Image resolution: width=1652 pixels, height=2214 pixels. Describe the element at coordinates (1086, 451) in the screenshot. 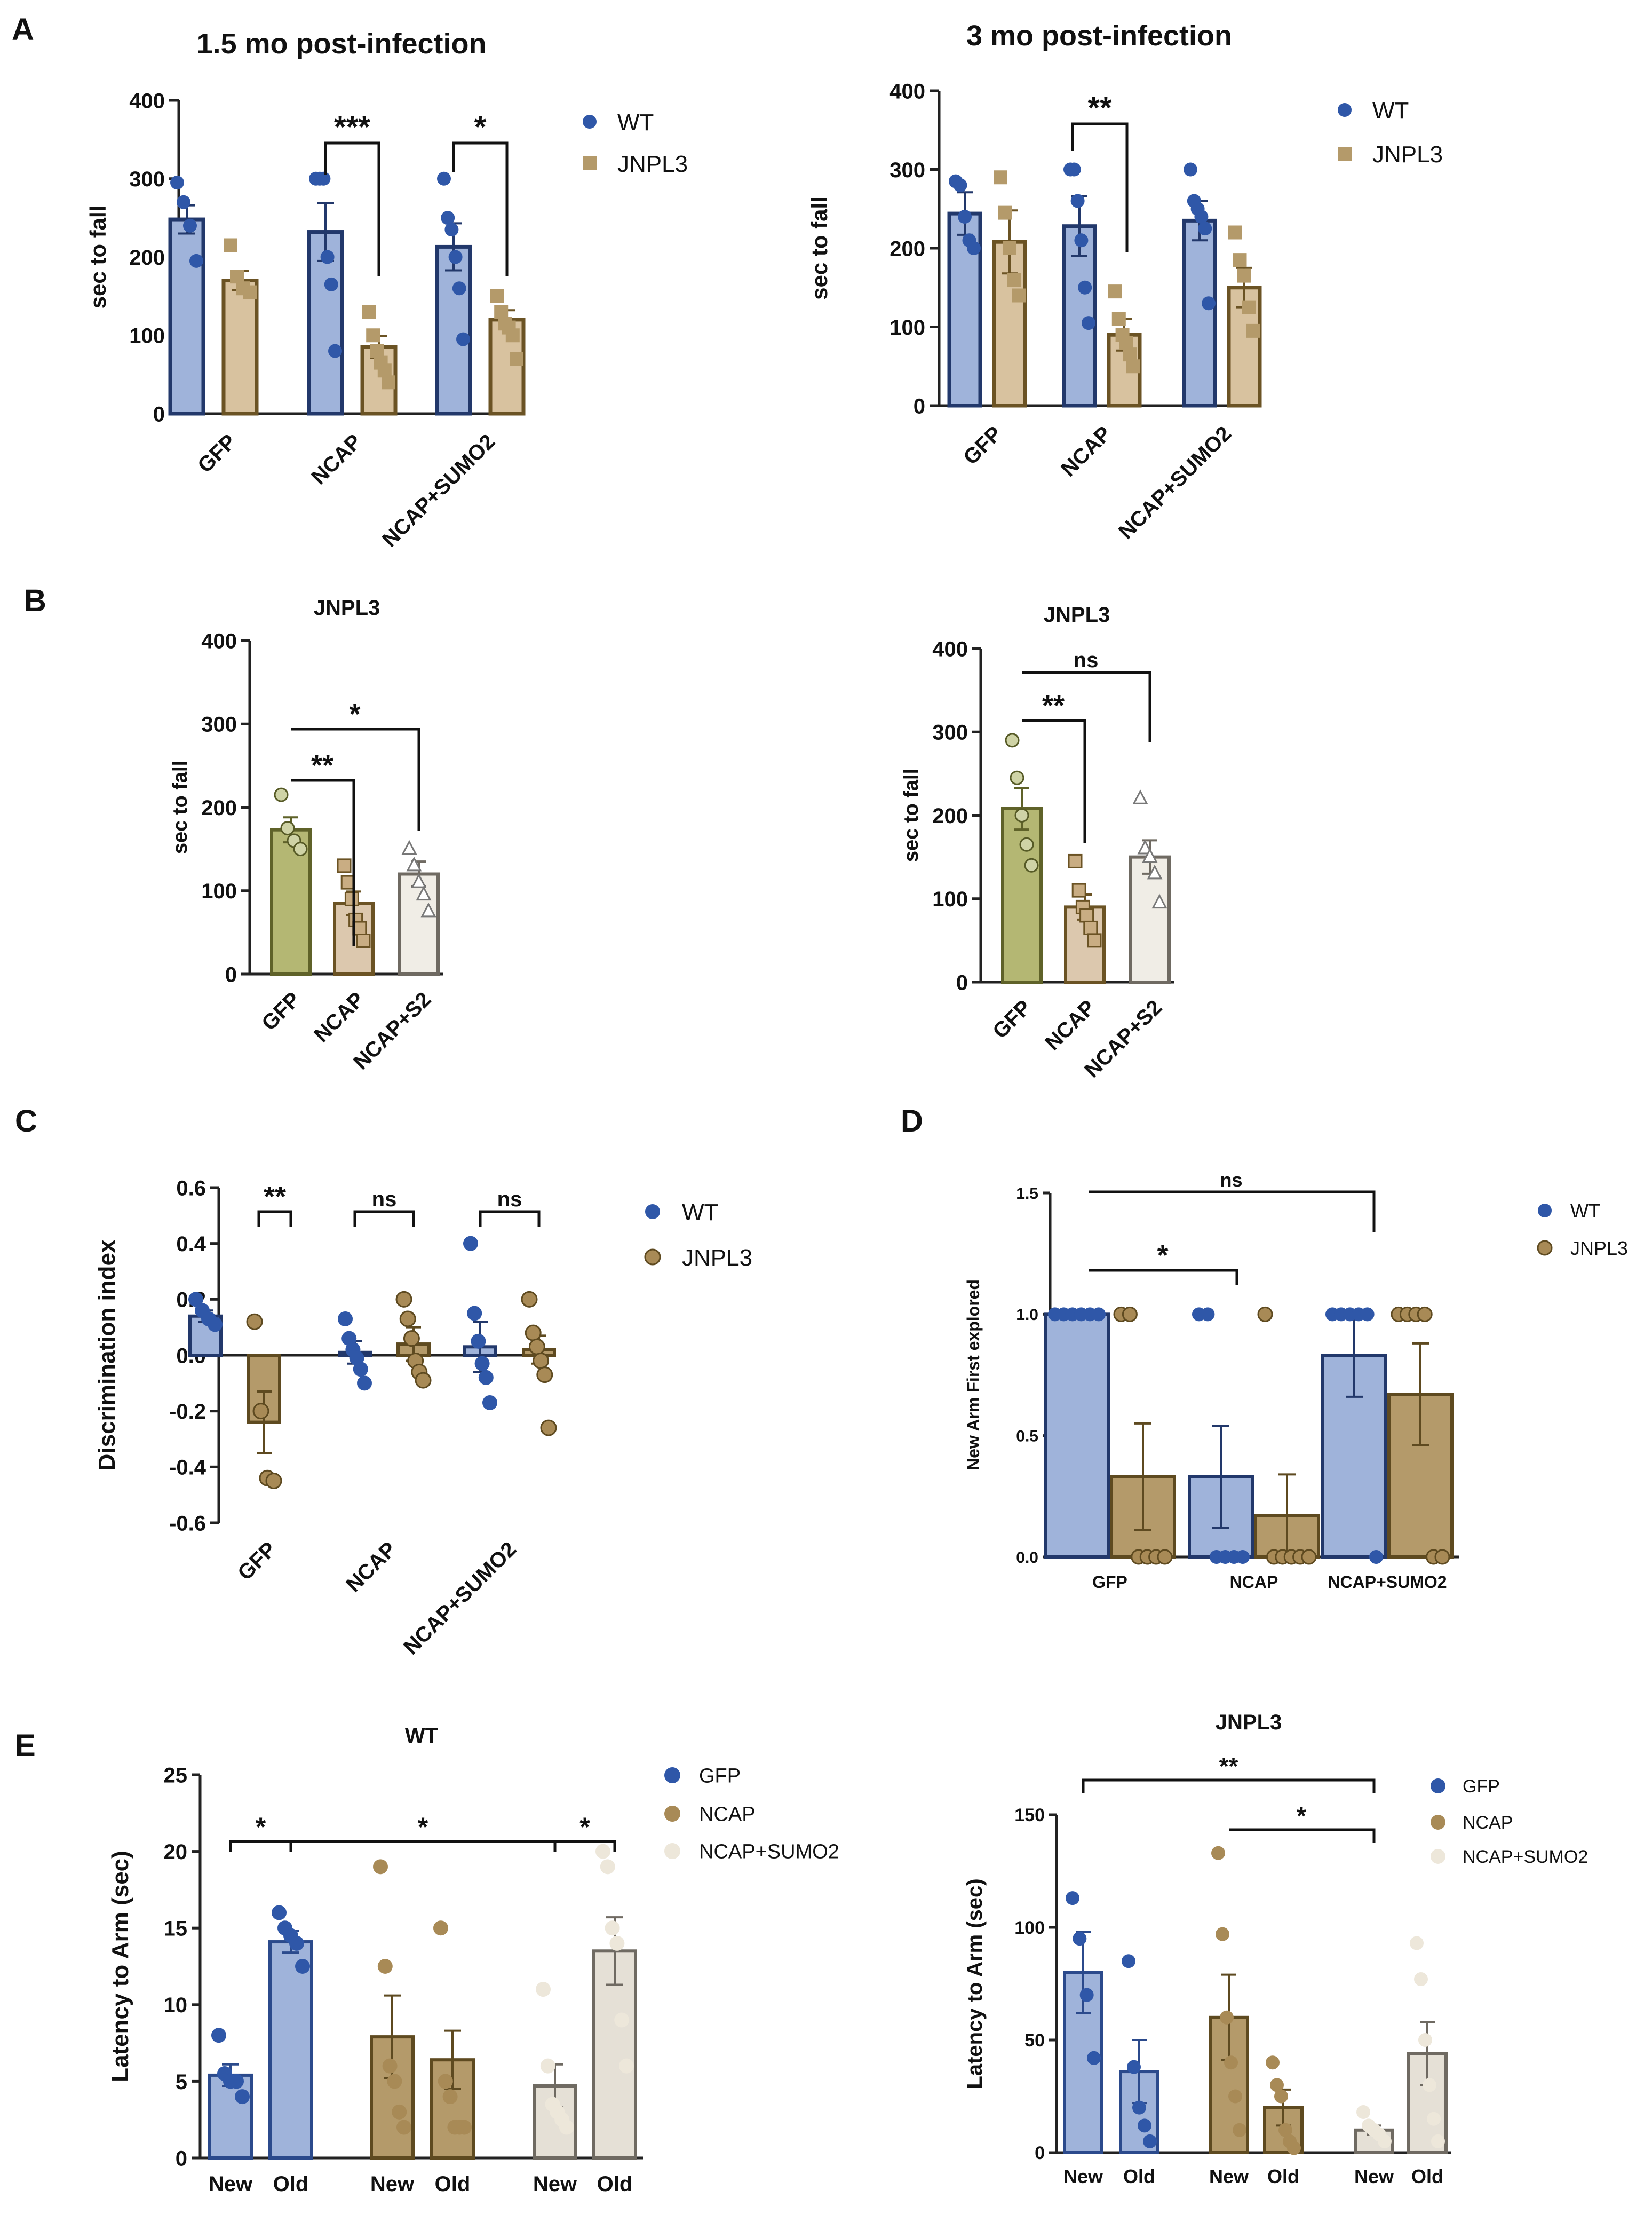

I see `x-tick-label: NCAP` at that location.